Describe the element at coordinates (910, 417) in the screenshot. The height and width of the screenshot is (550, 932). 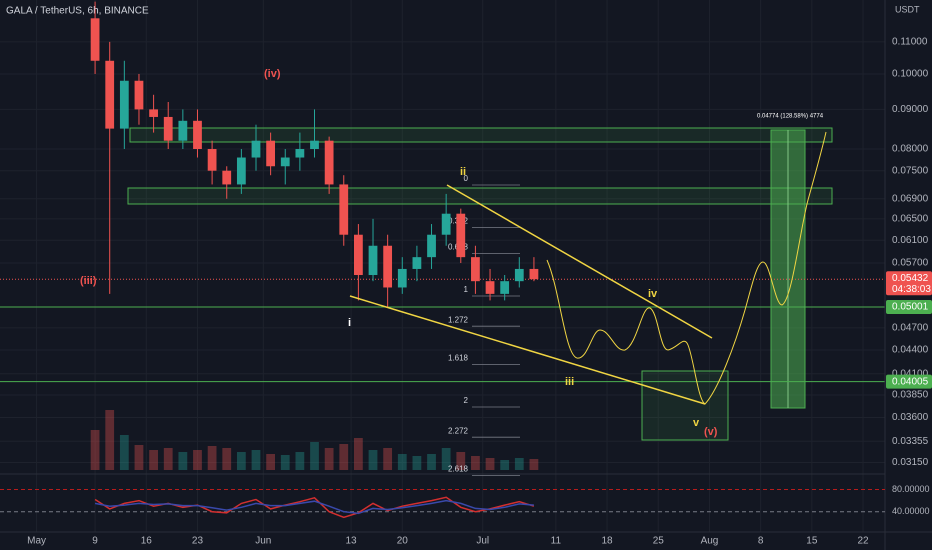
I see `y-tick-label: 0.03600` at that location.